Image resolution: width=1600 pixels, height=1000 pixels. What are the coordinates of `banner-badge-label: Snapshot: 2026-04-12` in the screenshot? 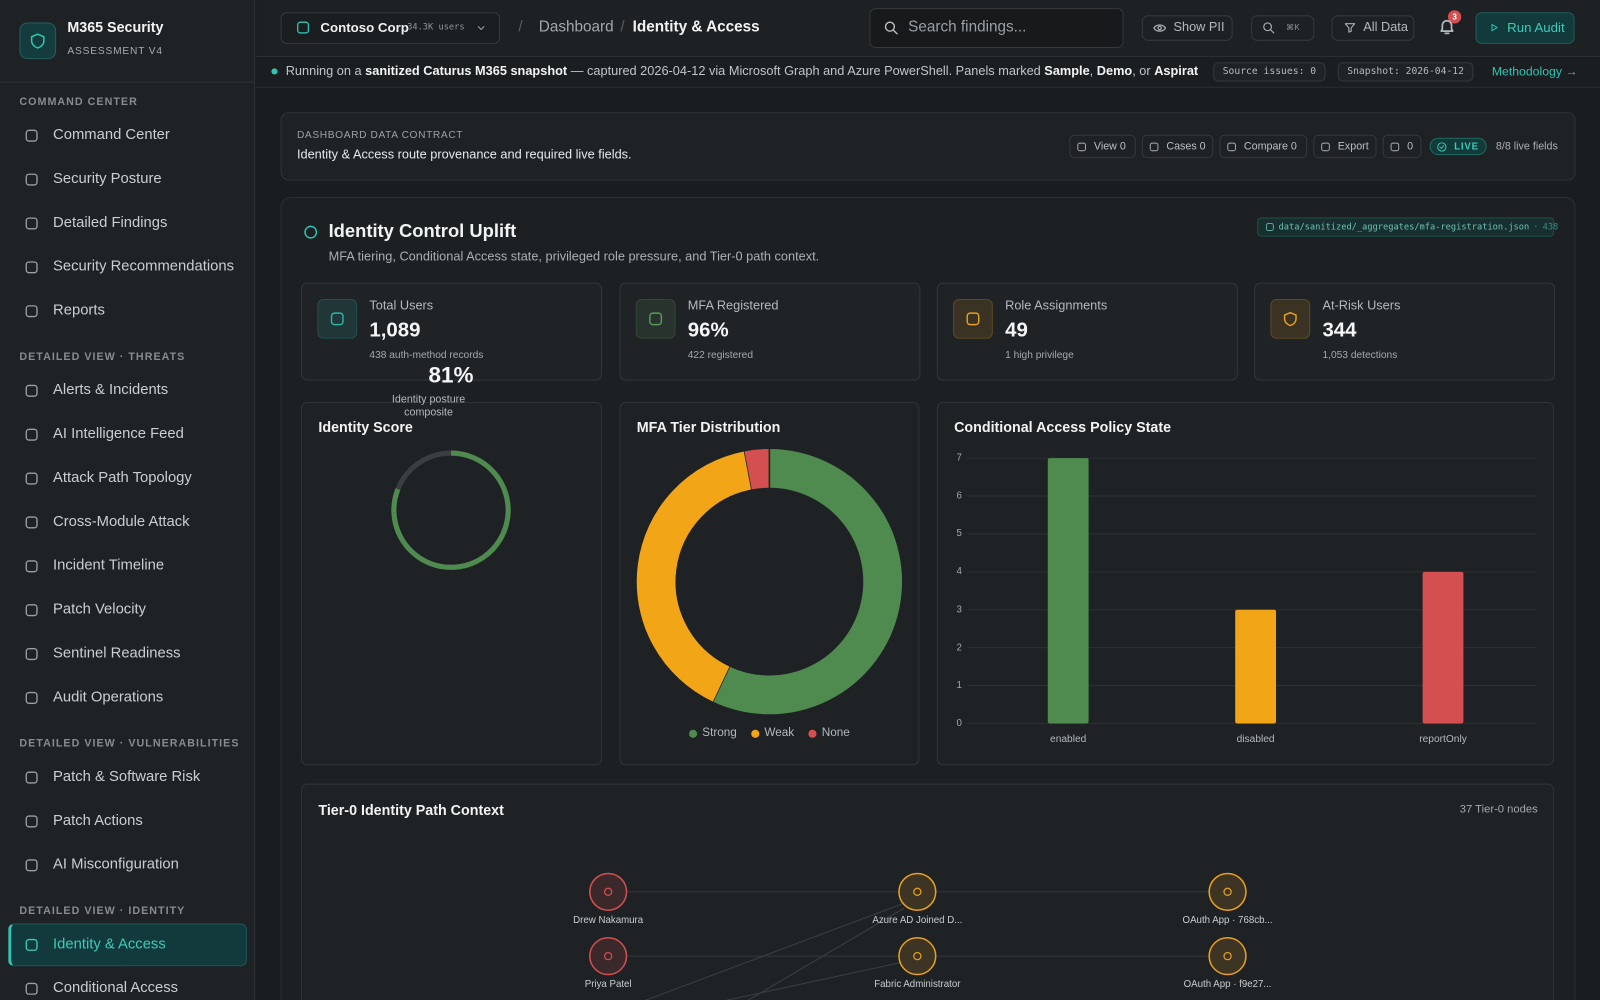 It's located at (1405, 71).